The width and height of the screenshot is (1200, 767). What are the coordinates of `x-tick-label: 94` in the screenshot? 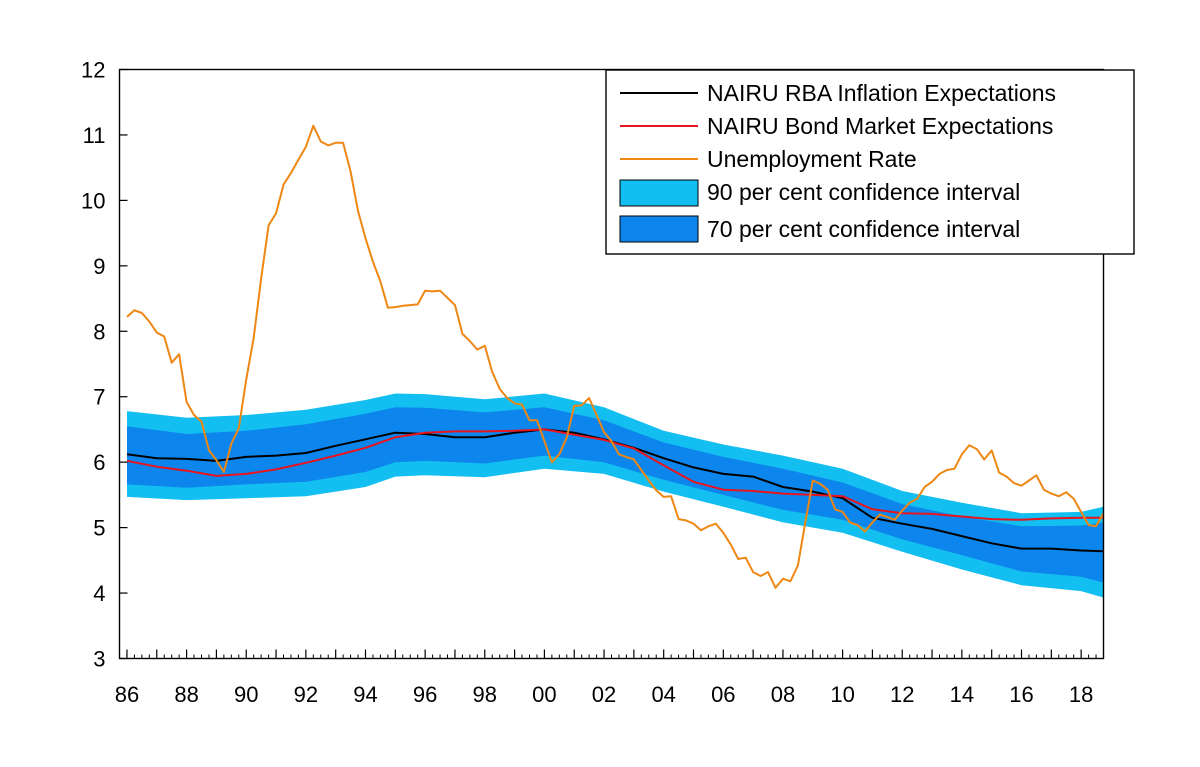 It's located at (365, 694).